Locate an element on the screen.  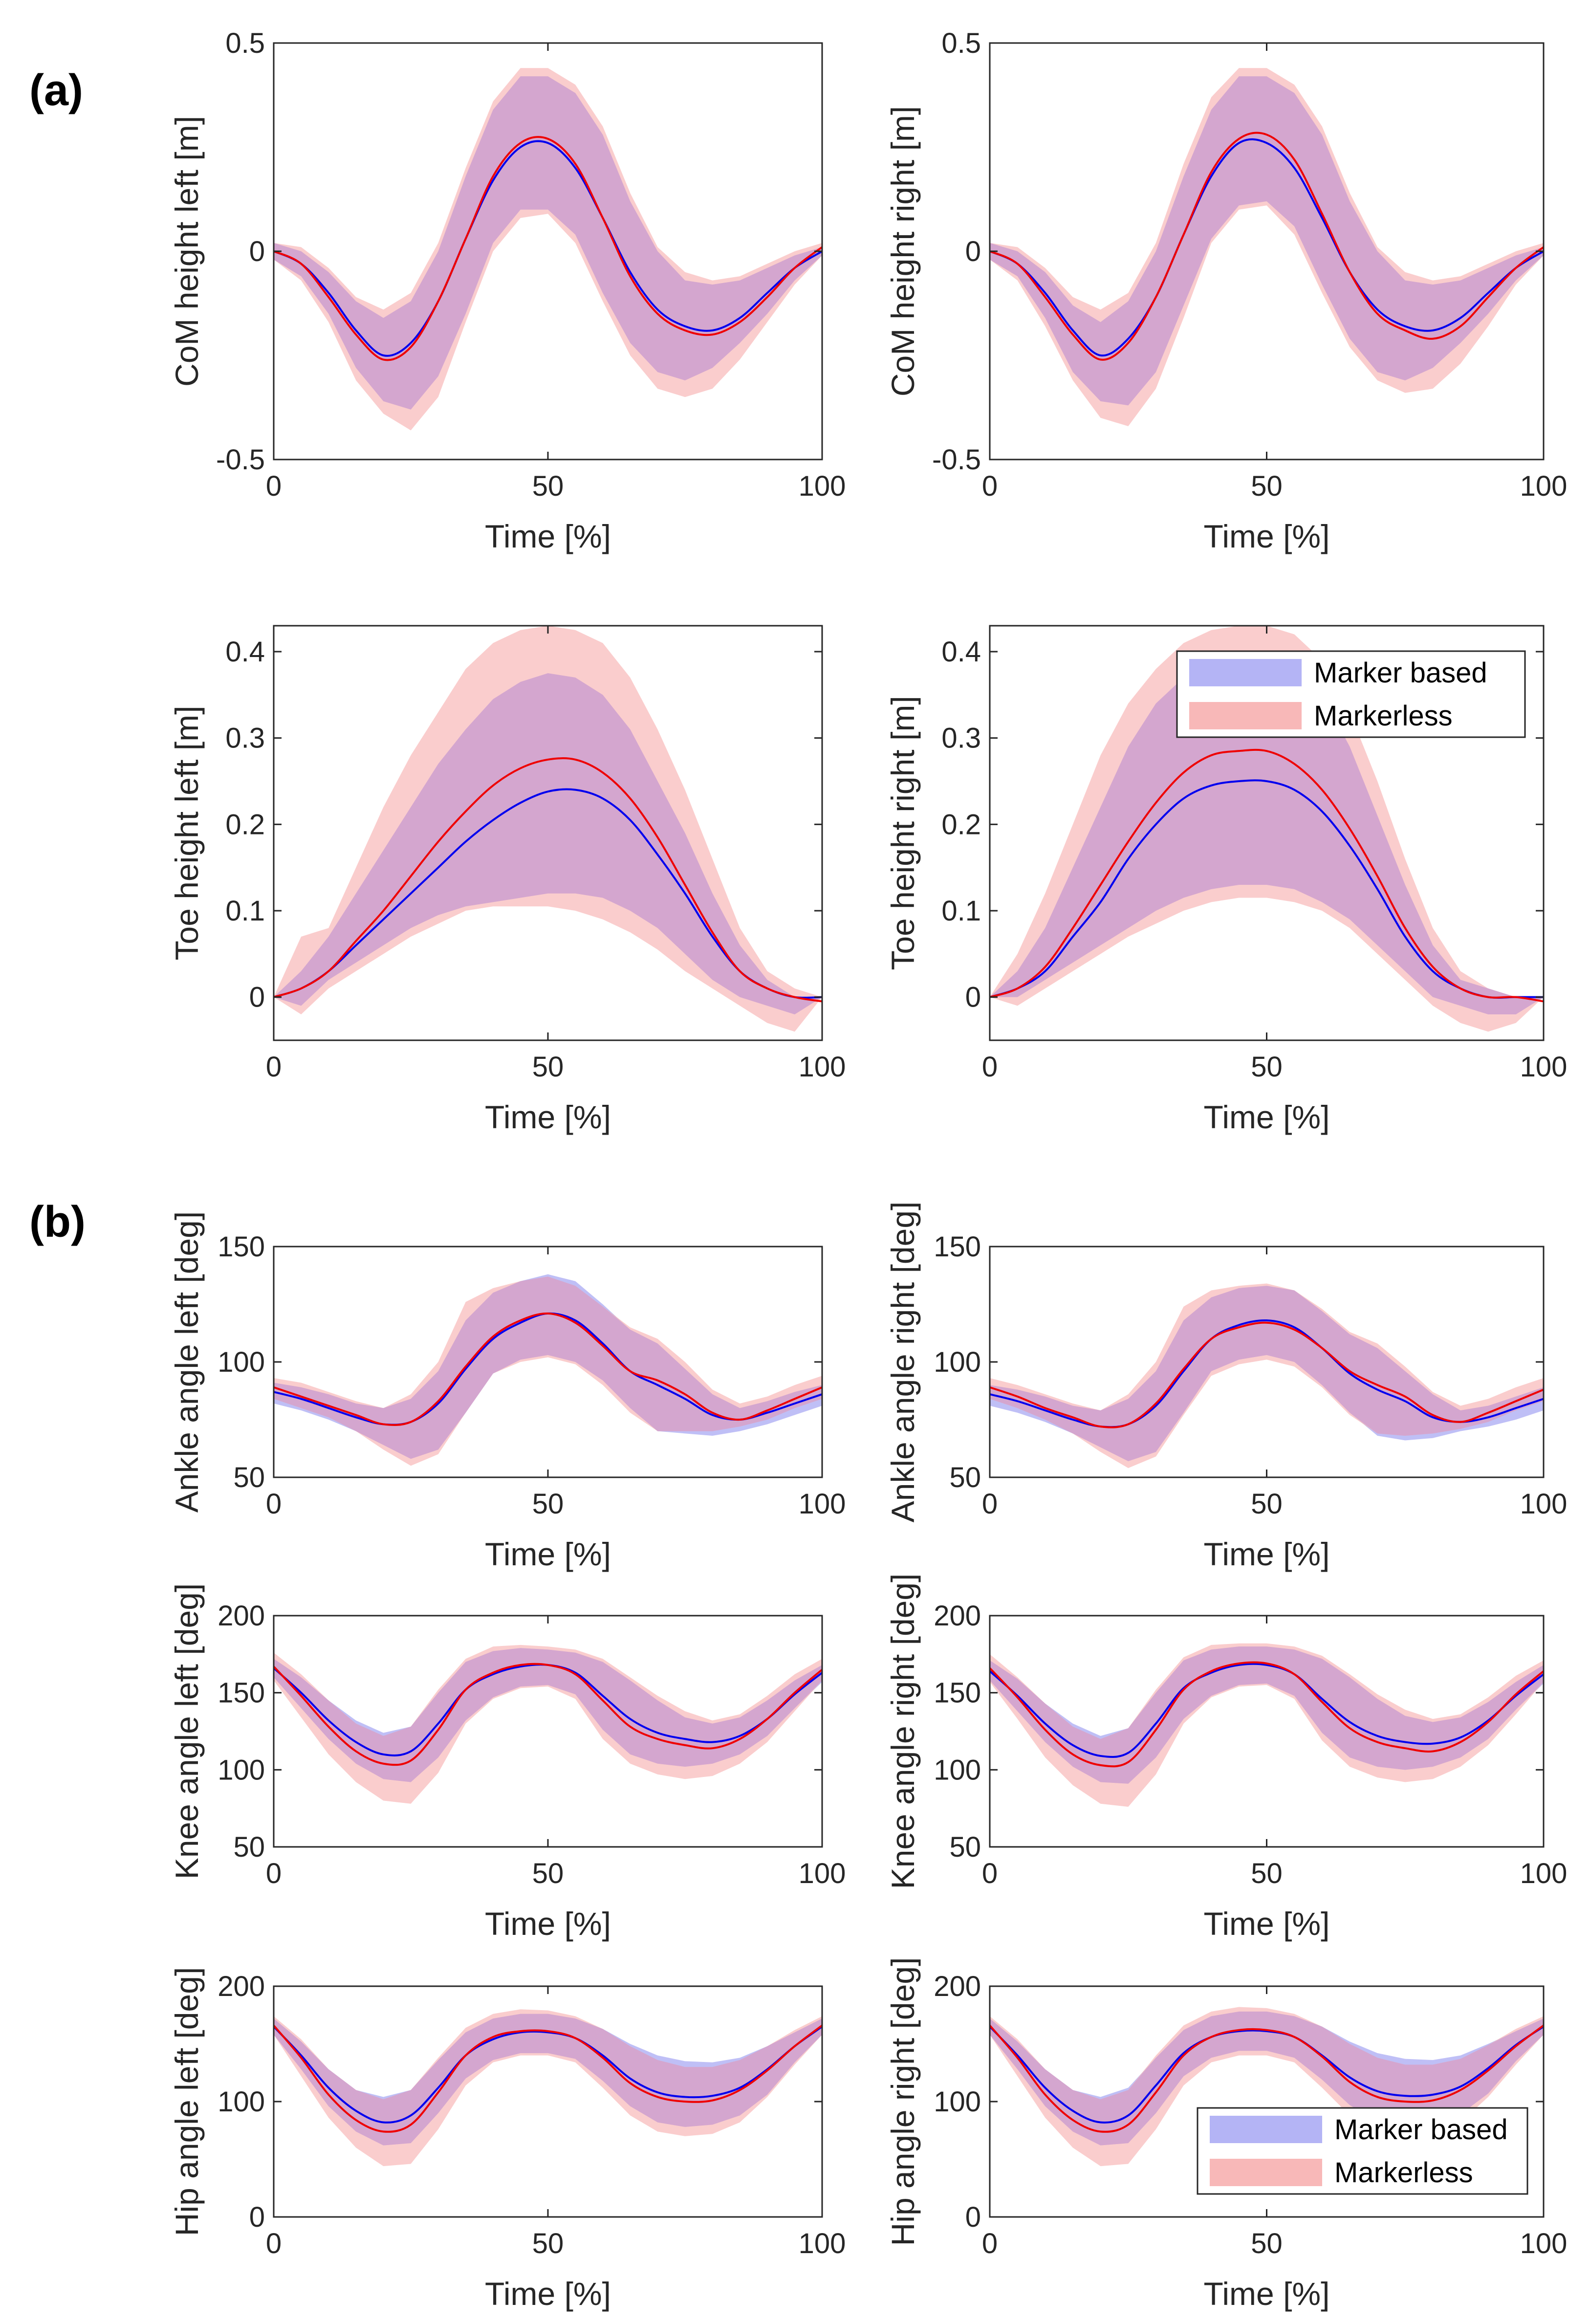
y-axis-label: Hip angle left [deg] is located at coordinates (187, 2101).